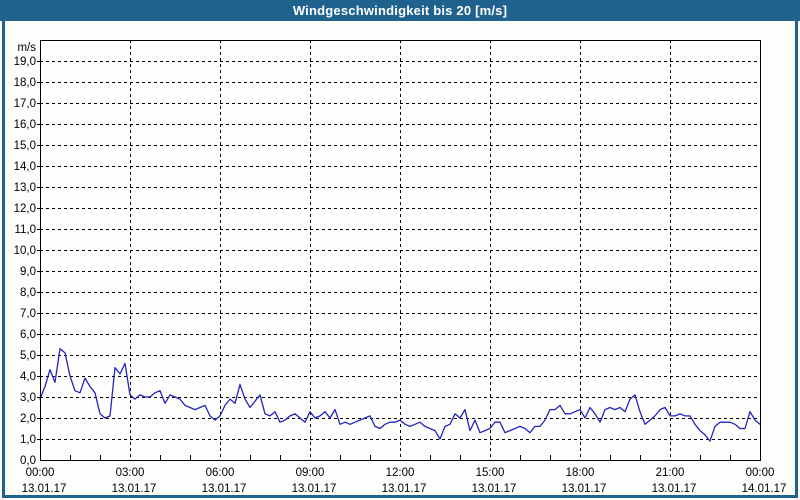  Describe the element at coordinates (28, 377) in the screenshot. I see `svg-text: 4,0` at that location.